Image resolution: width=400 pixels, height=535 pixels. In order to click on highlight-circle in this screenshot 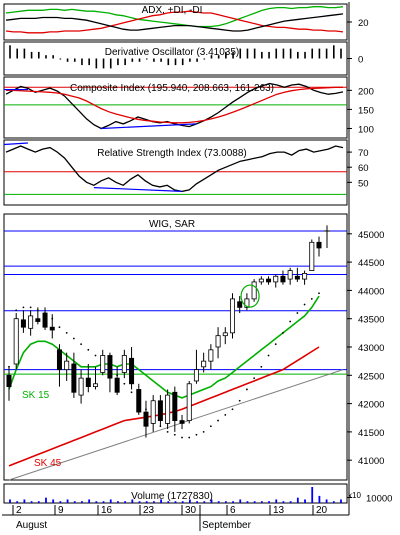, I will do `click(250, 296)`.